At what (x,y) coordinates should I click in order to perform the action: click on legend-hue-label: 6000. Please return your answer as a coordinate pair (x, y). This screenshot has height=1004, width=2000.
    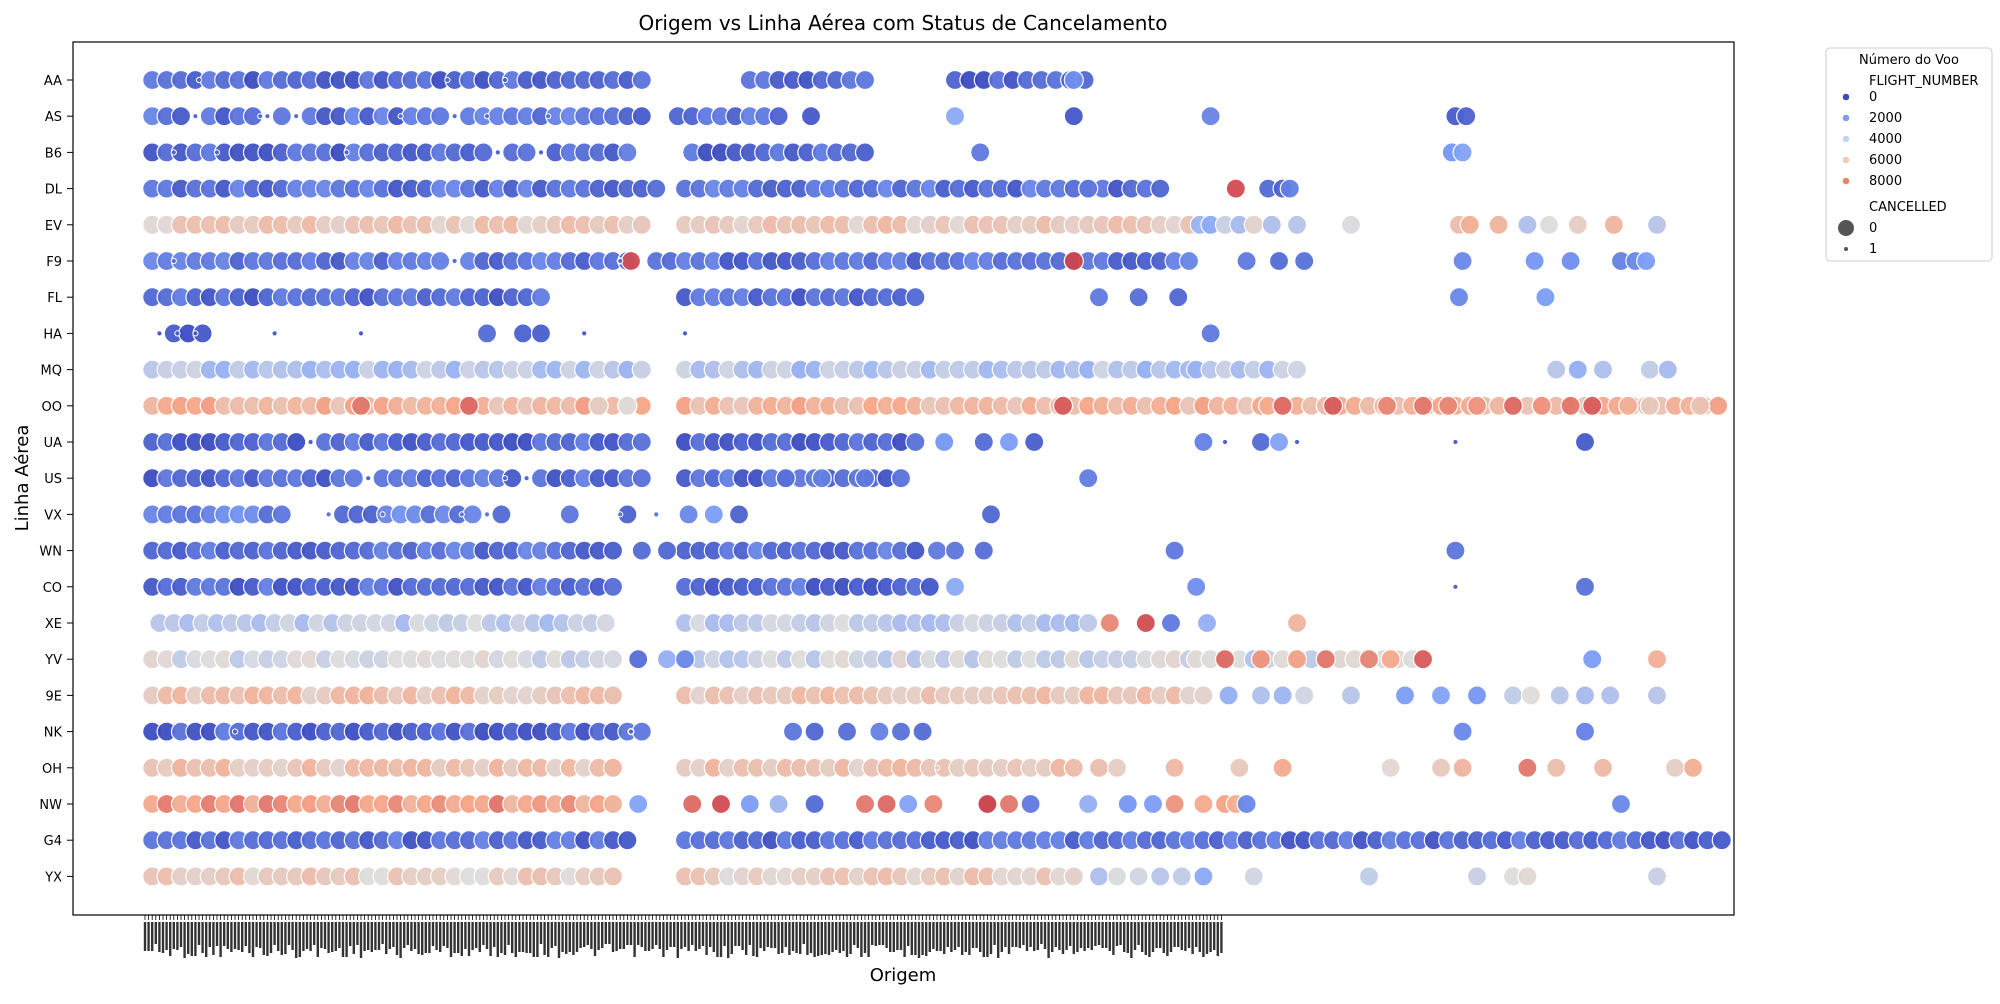
    Looking at the image, I should click on (1885, 160).